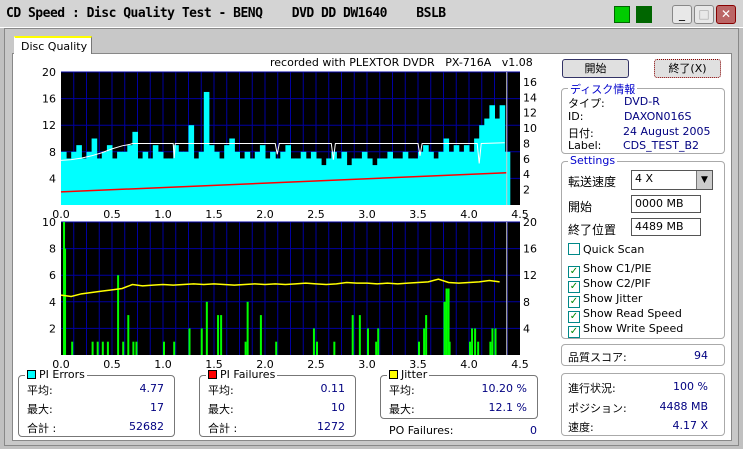 This screenshot has width=743, height=449. What do you see at coordinates (597, 357) in the screenshot?
I see `quality-score-label: 品質スコア:` at bounding box center [597, 357].